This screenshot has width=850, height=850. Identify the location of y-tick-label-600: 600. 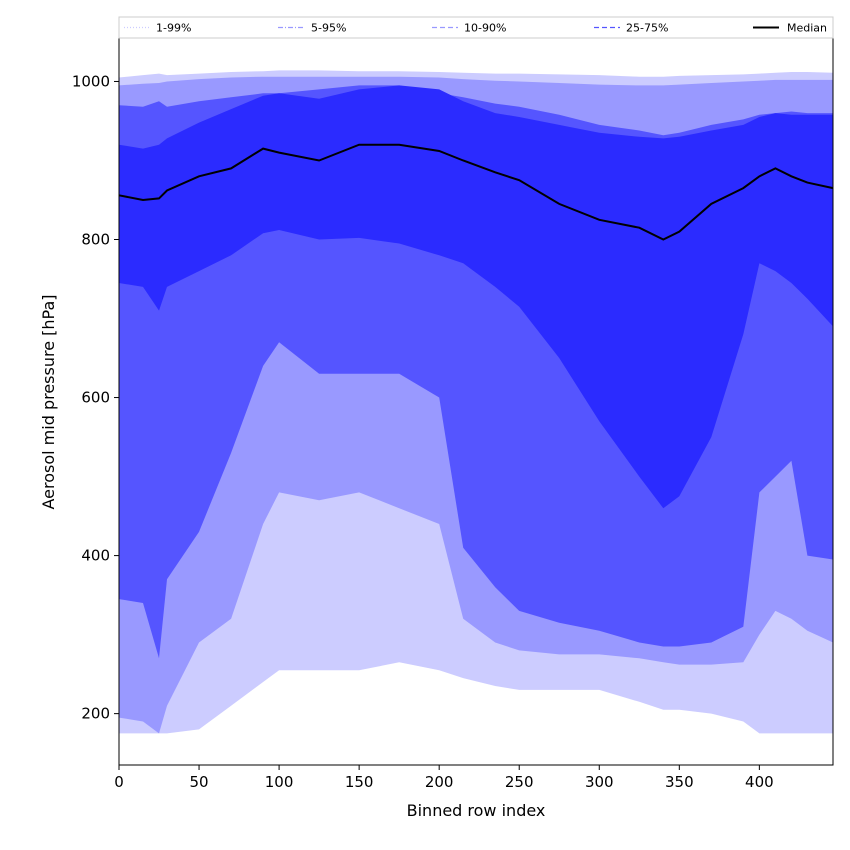
(95, 398).